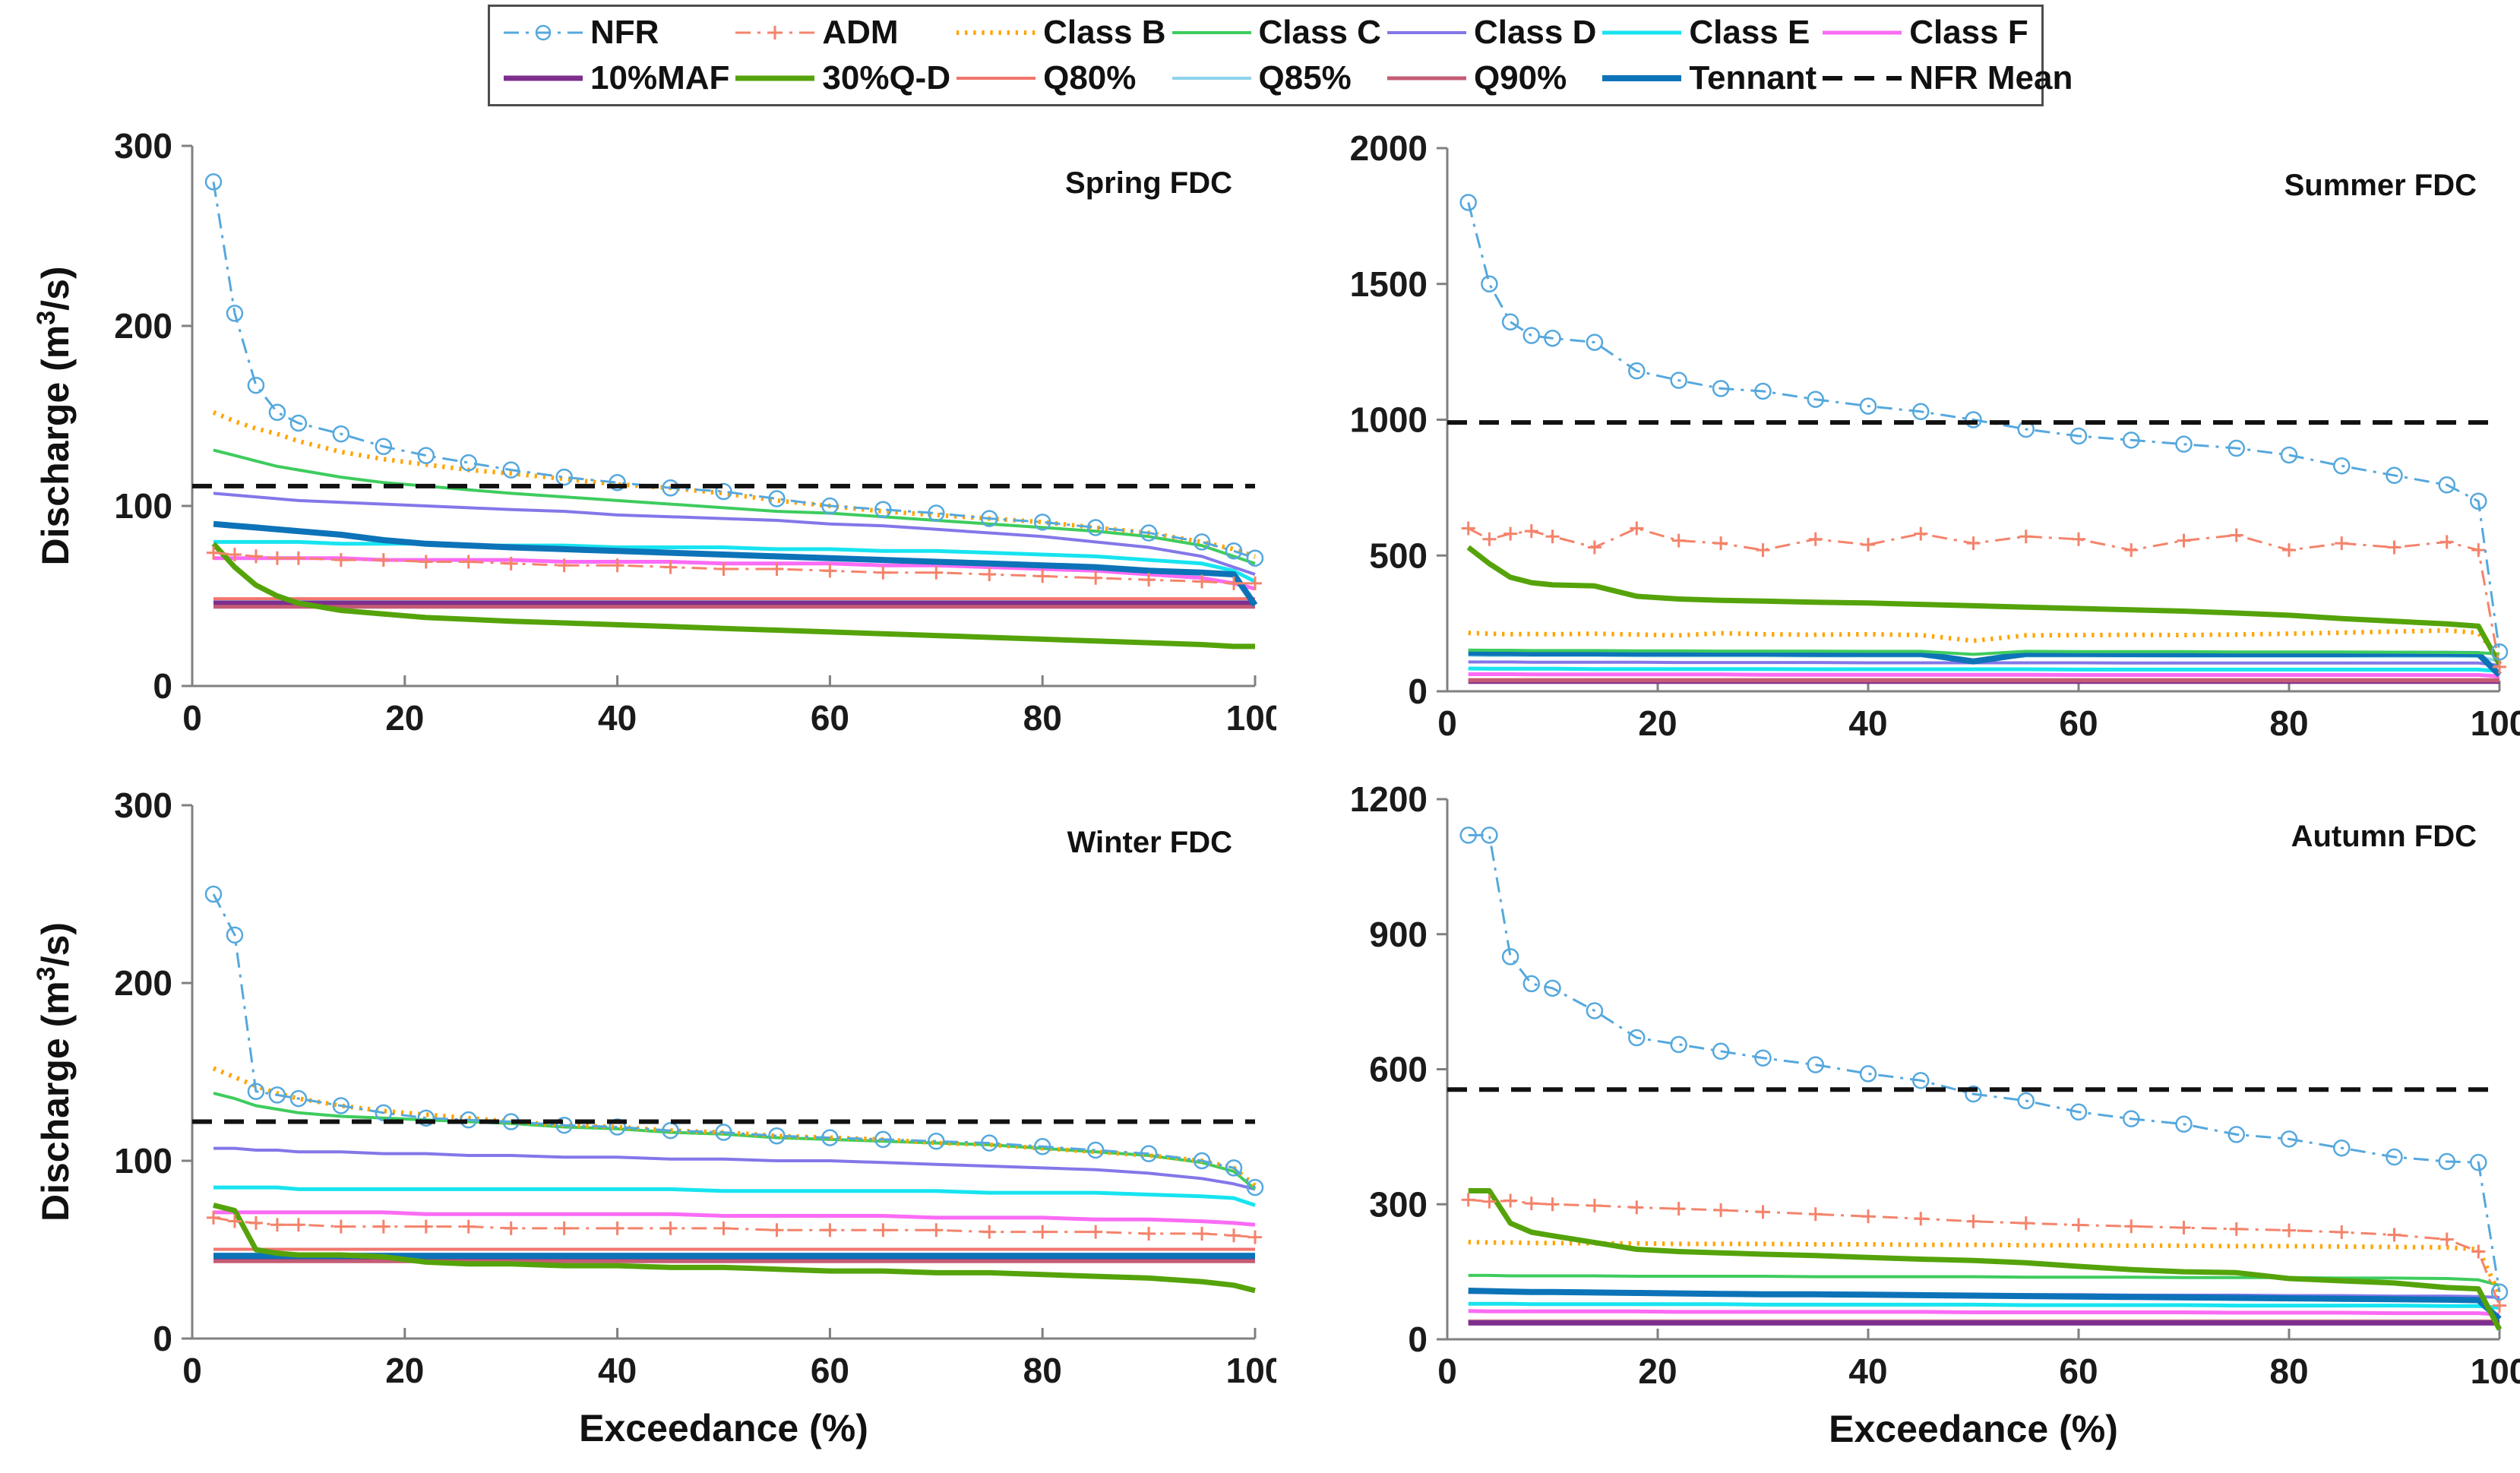 The width and height of the screenshot is (2520, 1473). Describe the element at coordinates (1984, 652) in the screenshot. I see `series-line-class-c` at that location.